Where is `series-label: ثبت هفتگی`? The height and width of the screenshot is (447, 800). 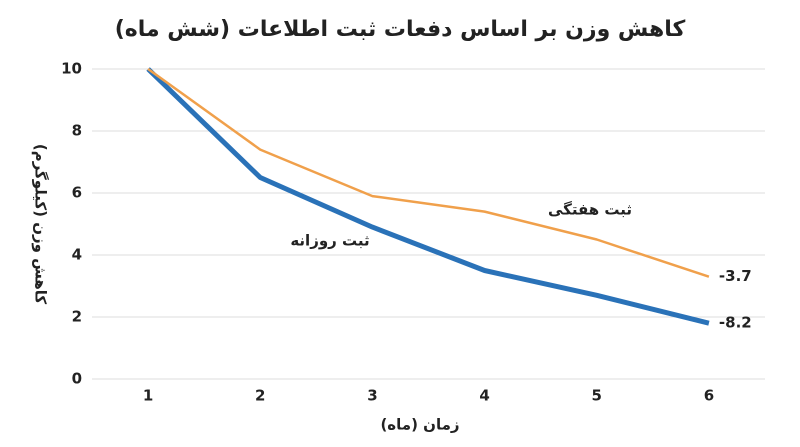 series-label: ثبت هفتگی is located at coordinates (590, 210).